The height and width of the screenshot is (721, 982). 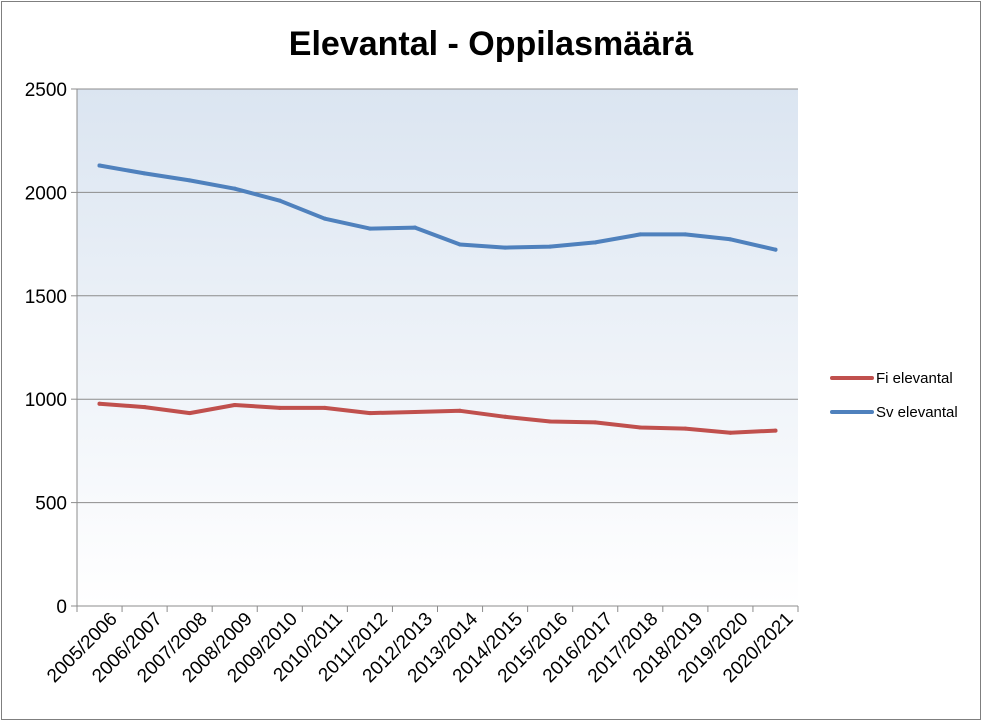 What do you see at coordinates (51, 504) in the screenshot?
I see `y-tick-label: 500` at bounding box center [51, 504].